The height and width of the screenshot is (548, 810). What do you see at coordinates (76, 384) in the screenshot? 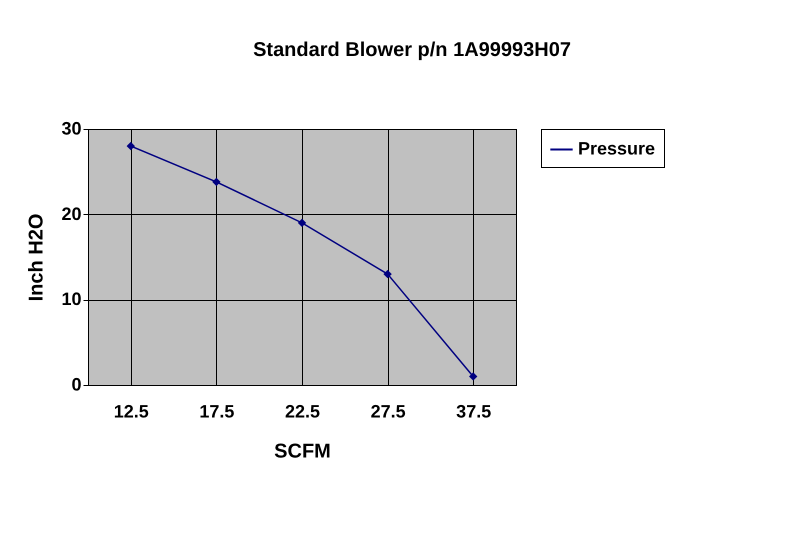
I see `y-tick-label: 0` at bounding box center [76, 384].